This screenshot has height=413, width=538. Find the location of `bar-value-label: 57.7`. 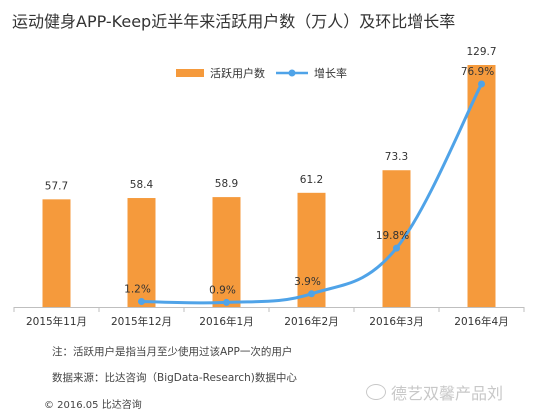

bar-value-label: 57.7 is located at coordinates (56, 186).